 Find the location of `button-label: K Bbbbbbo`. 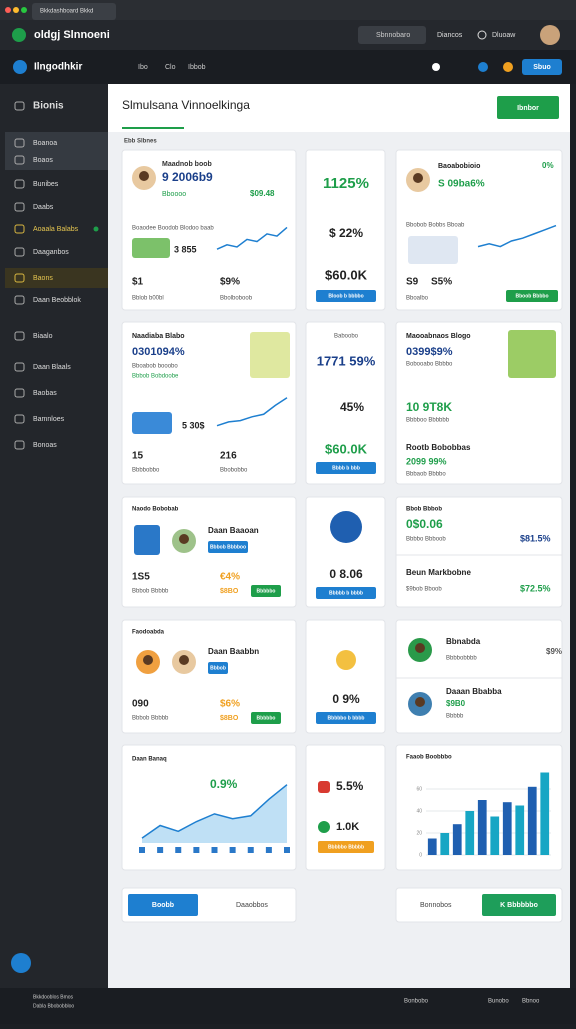

button-label: K Bbbbbbo is located at coordinates (519, 905).